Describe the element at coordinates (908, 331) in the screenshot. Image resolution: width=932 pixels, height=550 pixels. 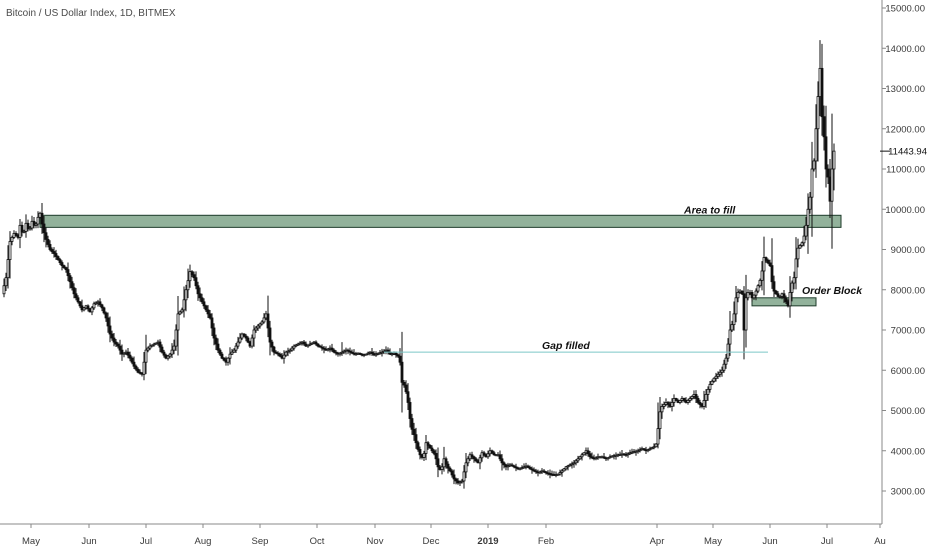
I see `y-tick-label: 7000.00` at that location.